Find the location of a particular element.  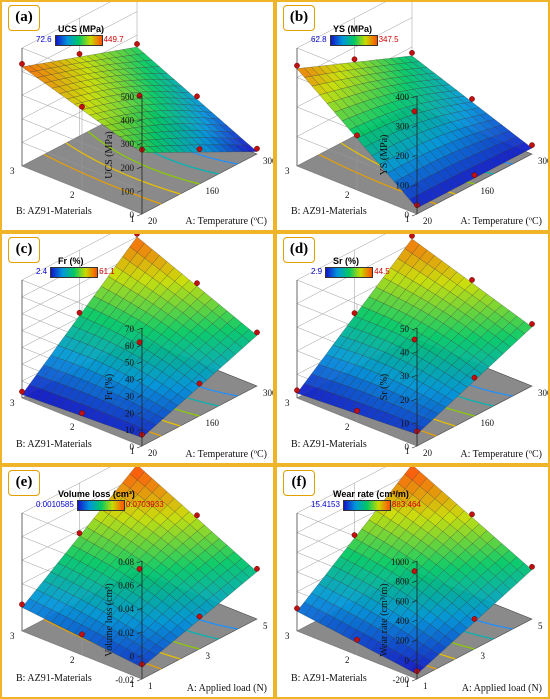

colorbar-max: 347.5 is located at coordinates (388, 39).